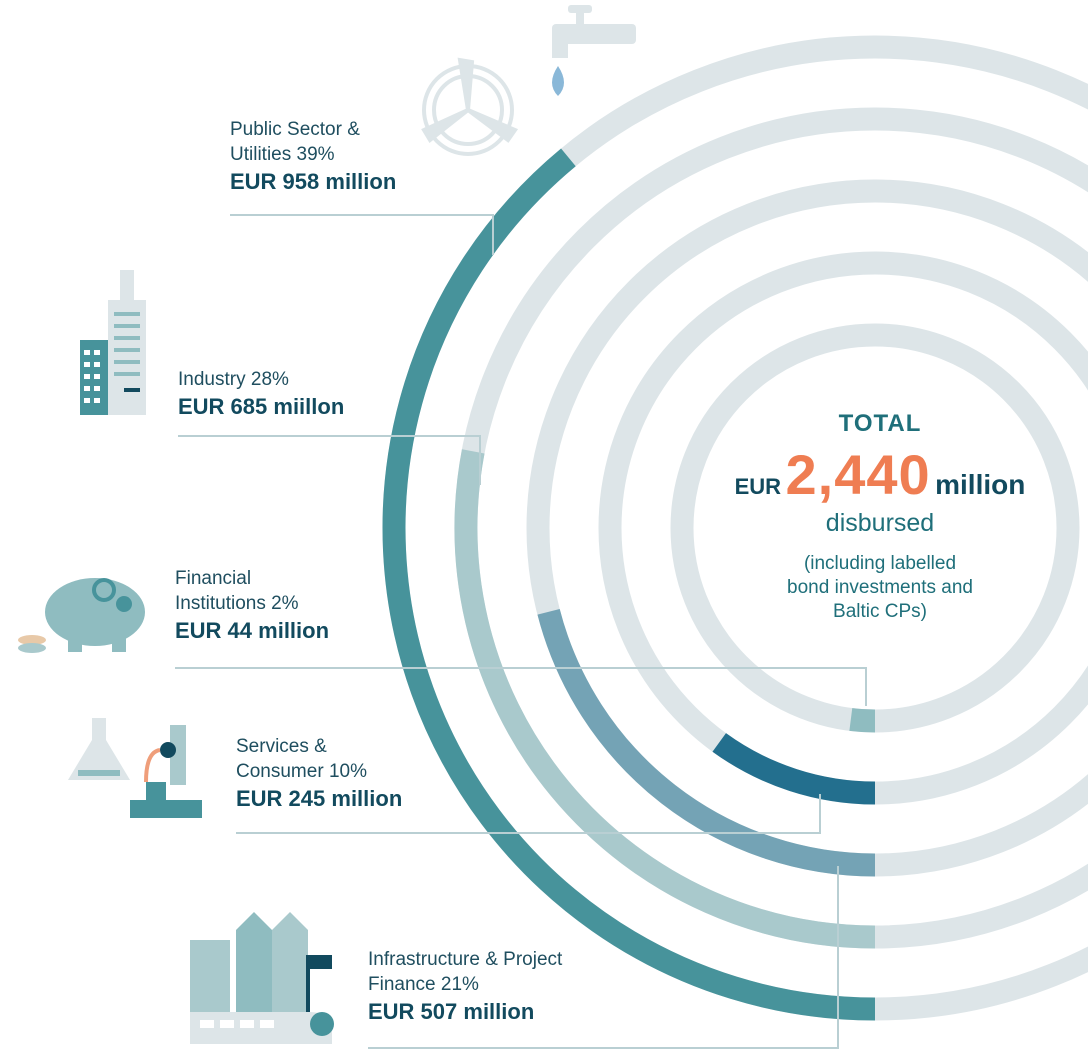 This screenshot has width=1088, height=1051. I want to click on total-line: EUR 2,440 million, so click(880, 474).